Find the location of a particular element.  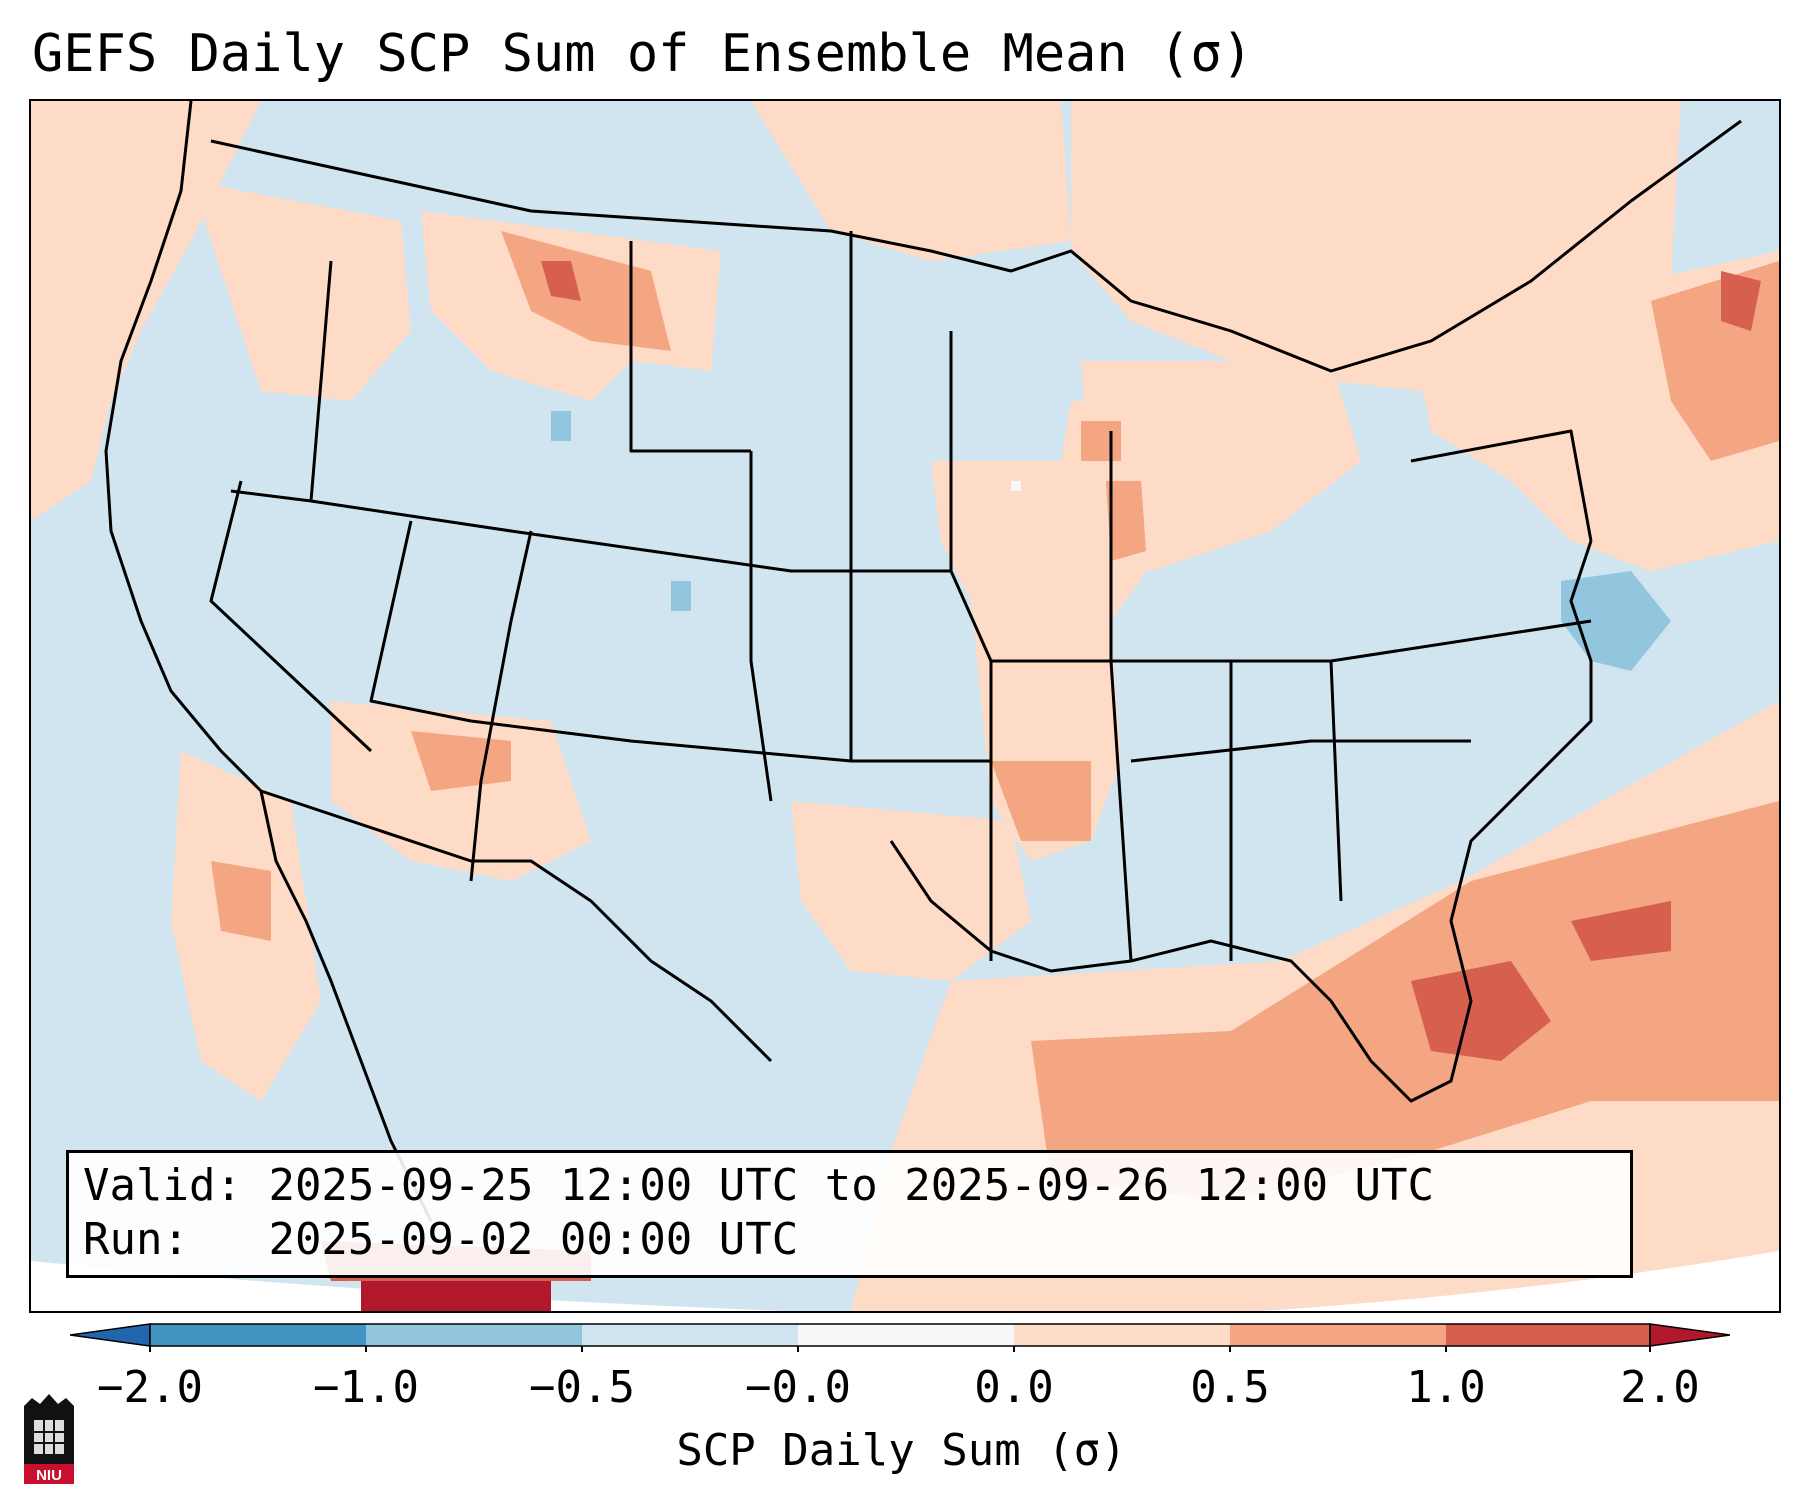

mexico-south-strong is located at coordinates (456, 1296).